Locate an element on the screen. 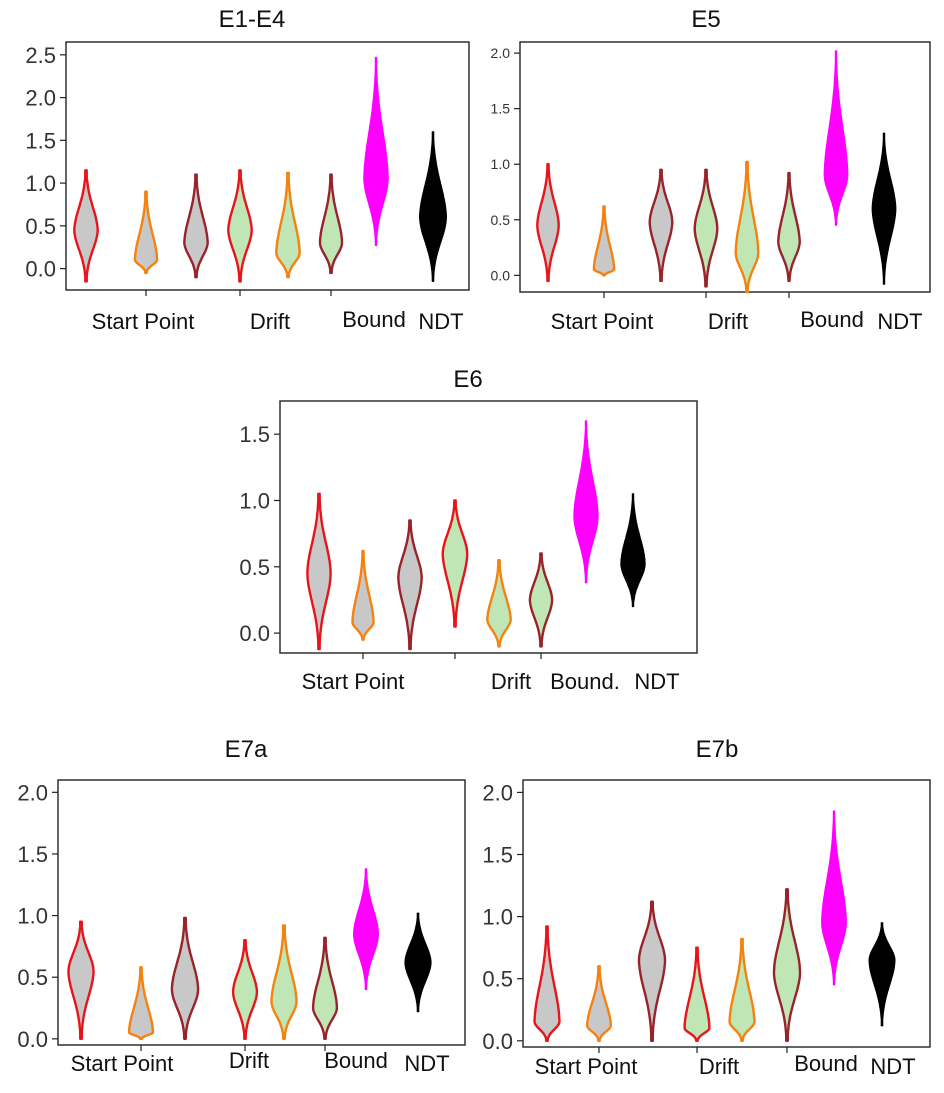 The image size is (944, 1093). panel-title-e7a: E7a is located at coordinates (246, 749).